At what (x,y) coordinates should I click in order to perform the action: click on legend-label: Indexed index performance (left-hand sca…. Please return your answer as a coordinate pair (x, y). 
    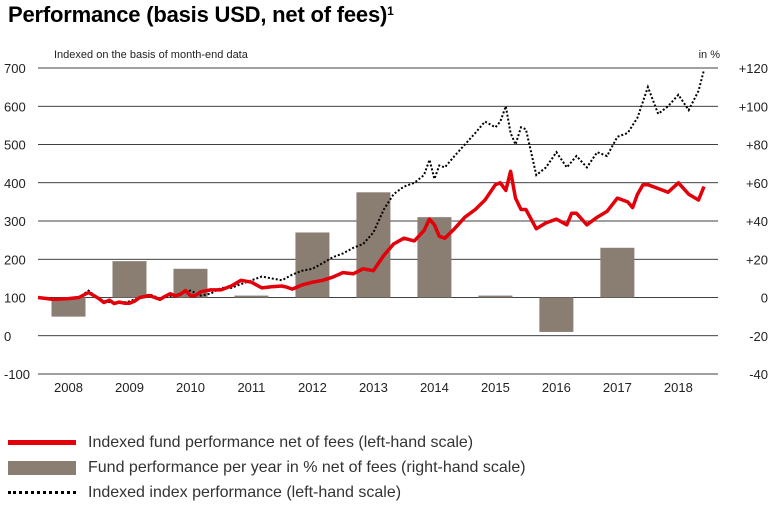
    Looking at the image, I should click on (245, 492).